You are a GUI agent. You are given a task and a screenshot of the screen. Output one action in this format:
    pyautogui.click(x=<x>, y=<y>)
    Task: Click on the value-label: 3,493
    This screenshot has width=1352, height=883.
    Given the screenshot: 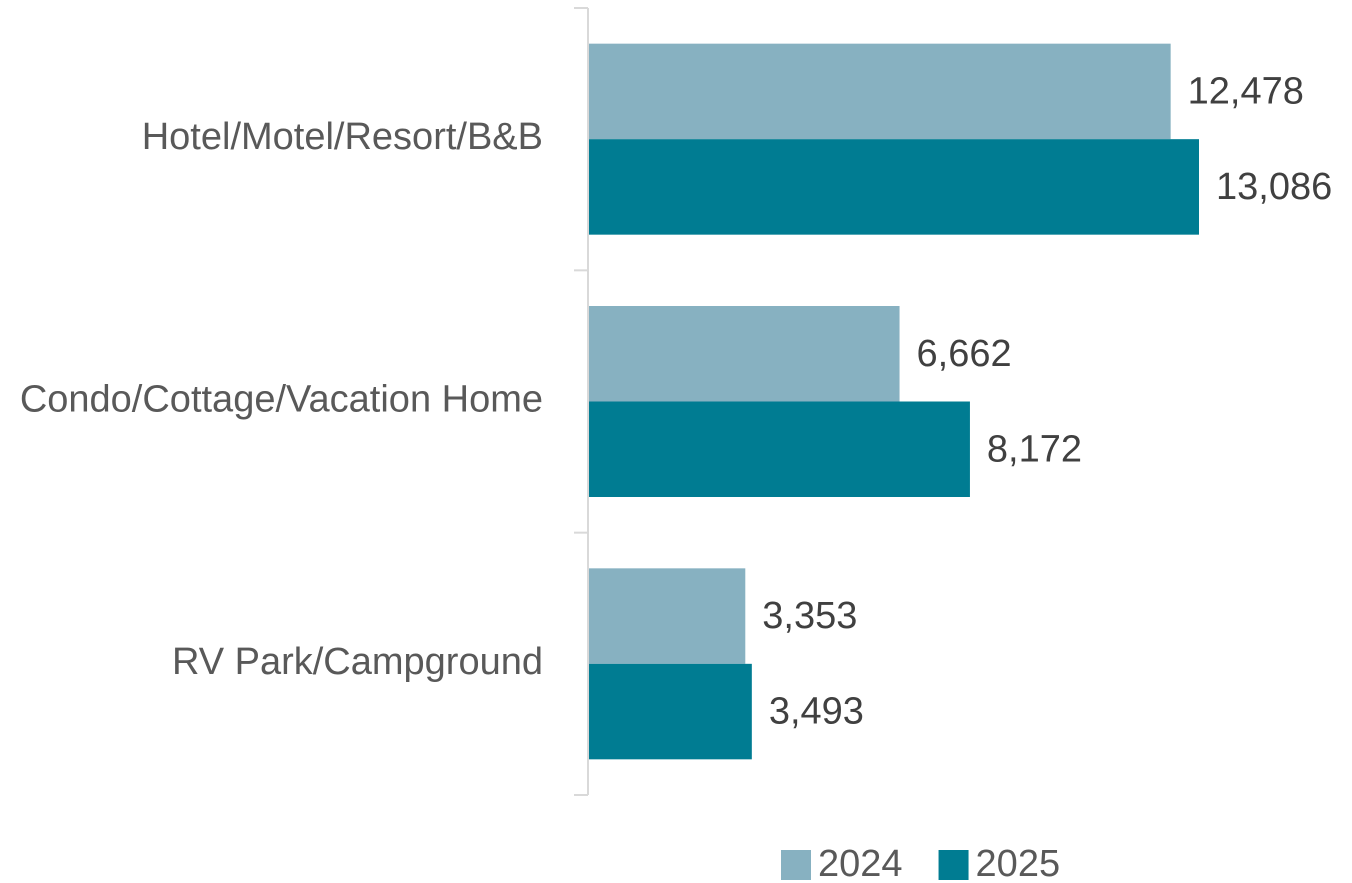 What is the action you would take?
    pyautogui.click(x=816, y=712)
    